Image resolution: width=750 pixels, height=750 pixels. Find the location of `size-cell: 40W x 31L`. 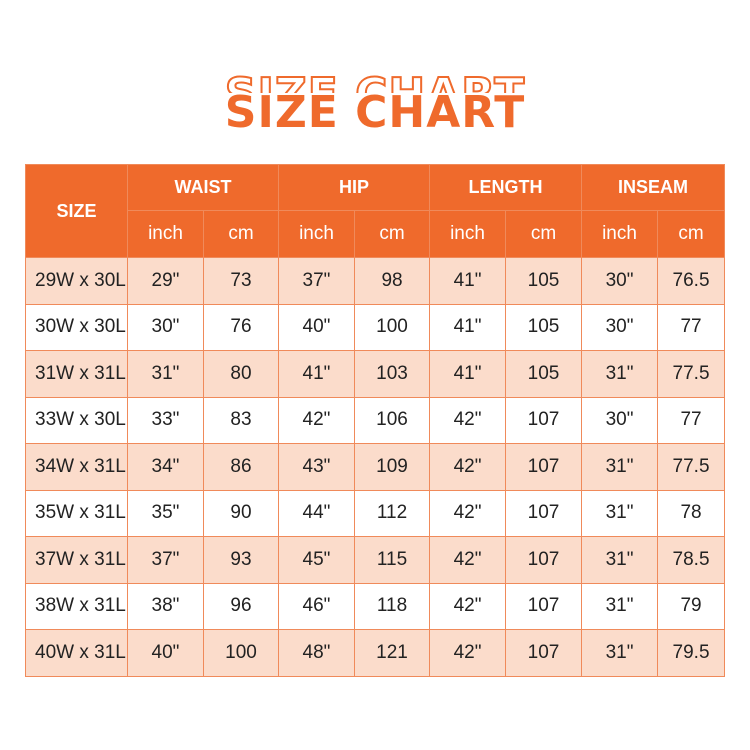

size-cell: 40W x 31L is located at coordinates (76, 653).